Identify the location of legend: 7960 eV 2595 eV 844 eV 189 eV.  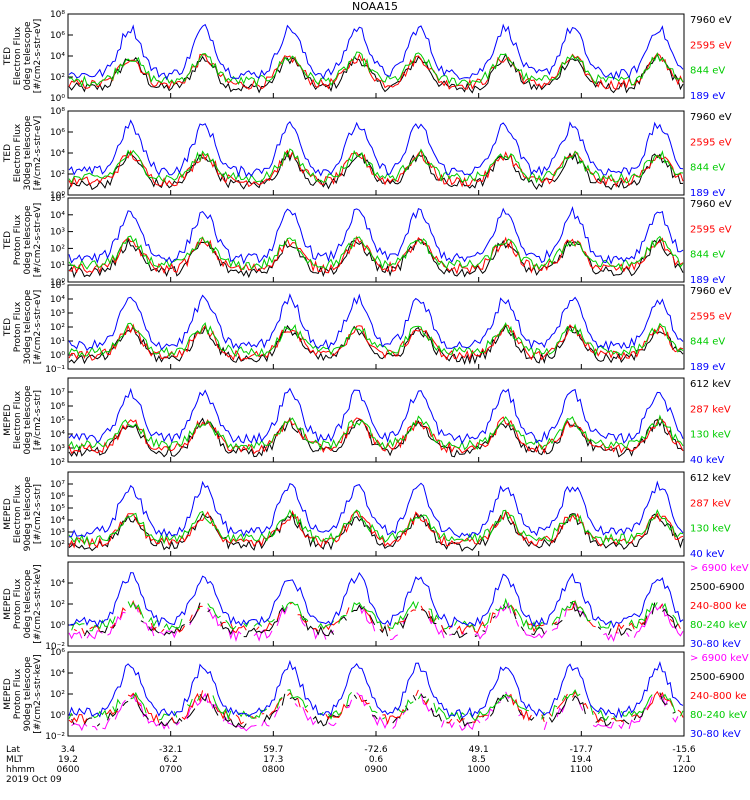
(711, 329).